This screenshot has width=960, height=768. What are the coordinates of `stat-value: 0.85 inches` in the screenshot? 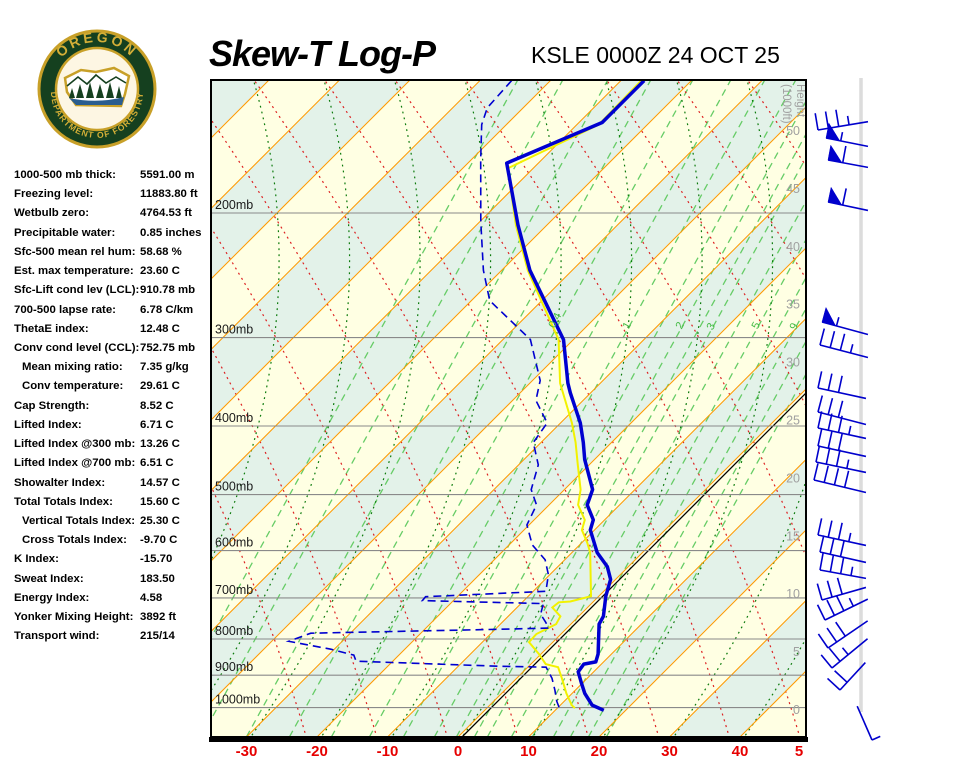 It's located at (171, 232).